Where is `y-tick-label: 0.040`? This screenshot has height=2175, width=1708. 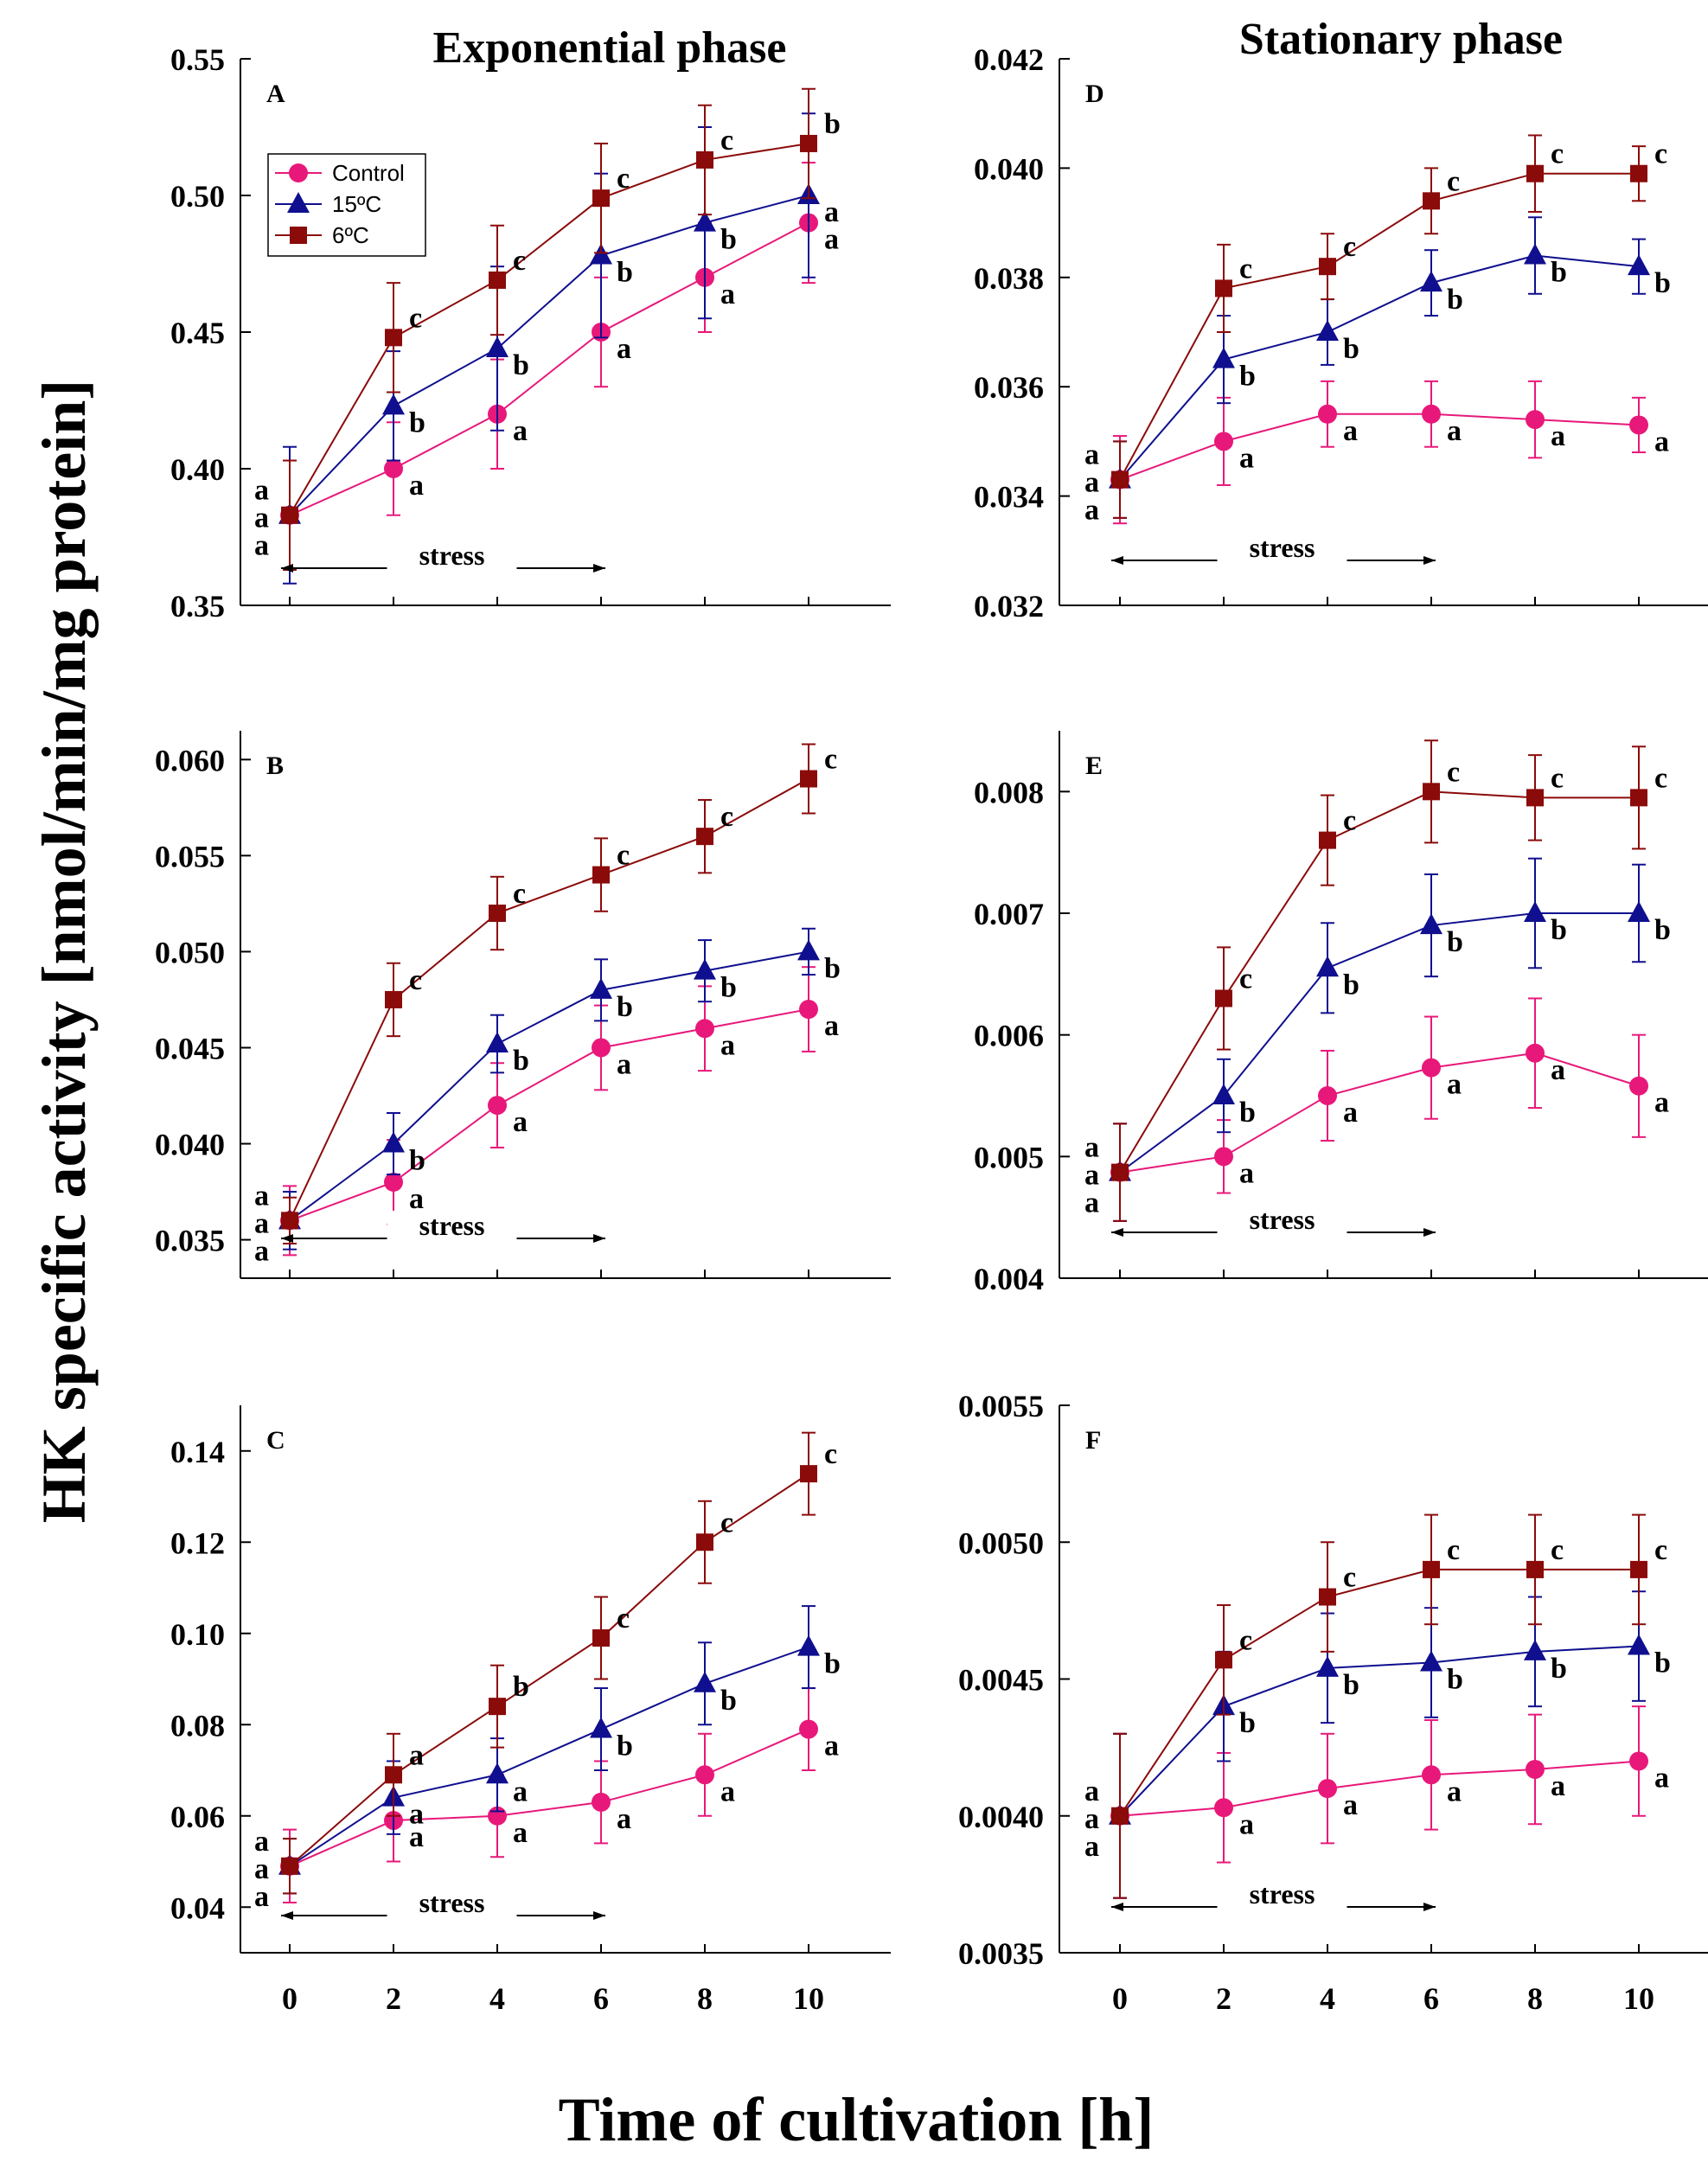 y-tick-label: 0.040 is located at coordinates (190, 1145).